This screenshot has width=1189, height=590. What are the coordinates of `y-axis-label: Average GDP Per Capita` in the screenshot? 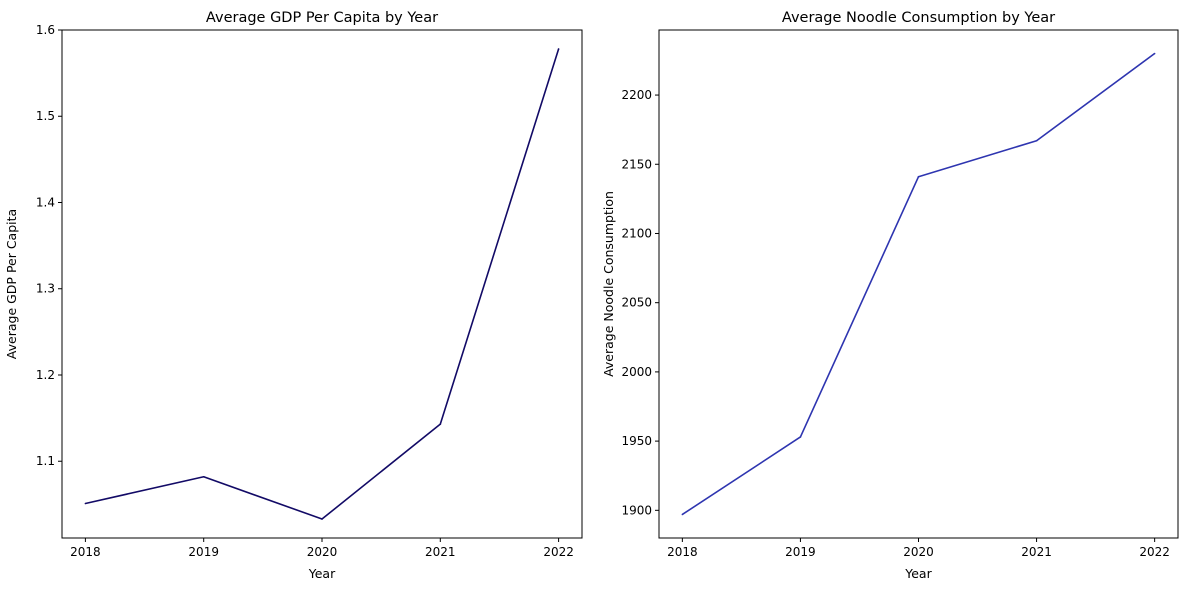 It's located at (11, 284).